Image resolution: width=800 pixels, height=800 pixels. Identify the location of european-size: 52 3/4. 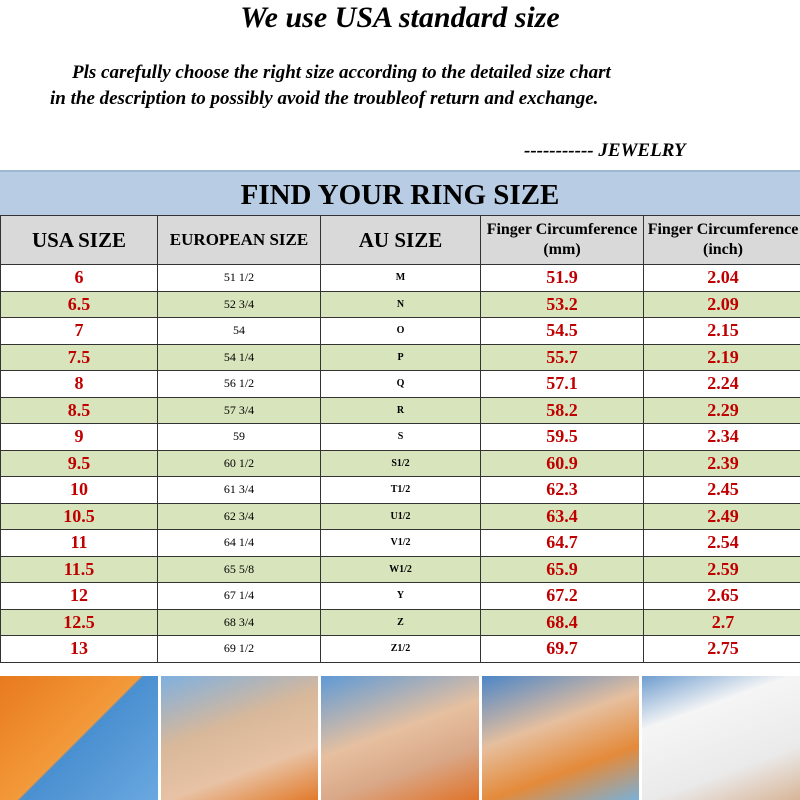
(239, 304).